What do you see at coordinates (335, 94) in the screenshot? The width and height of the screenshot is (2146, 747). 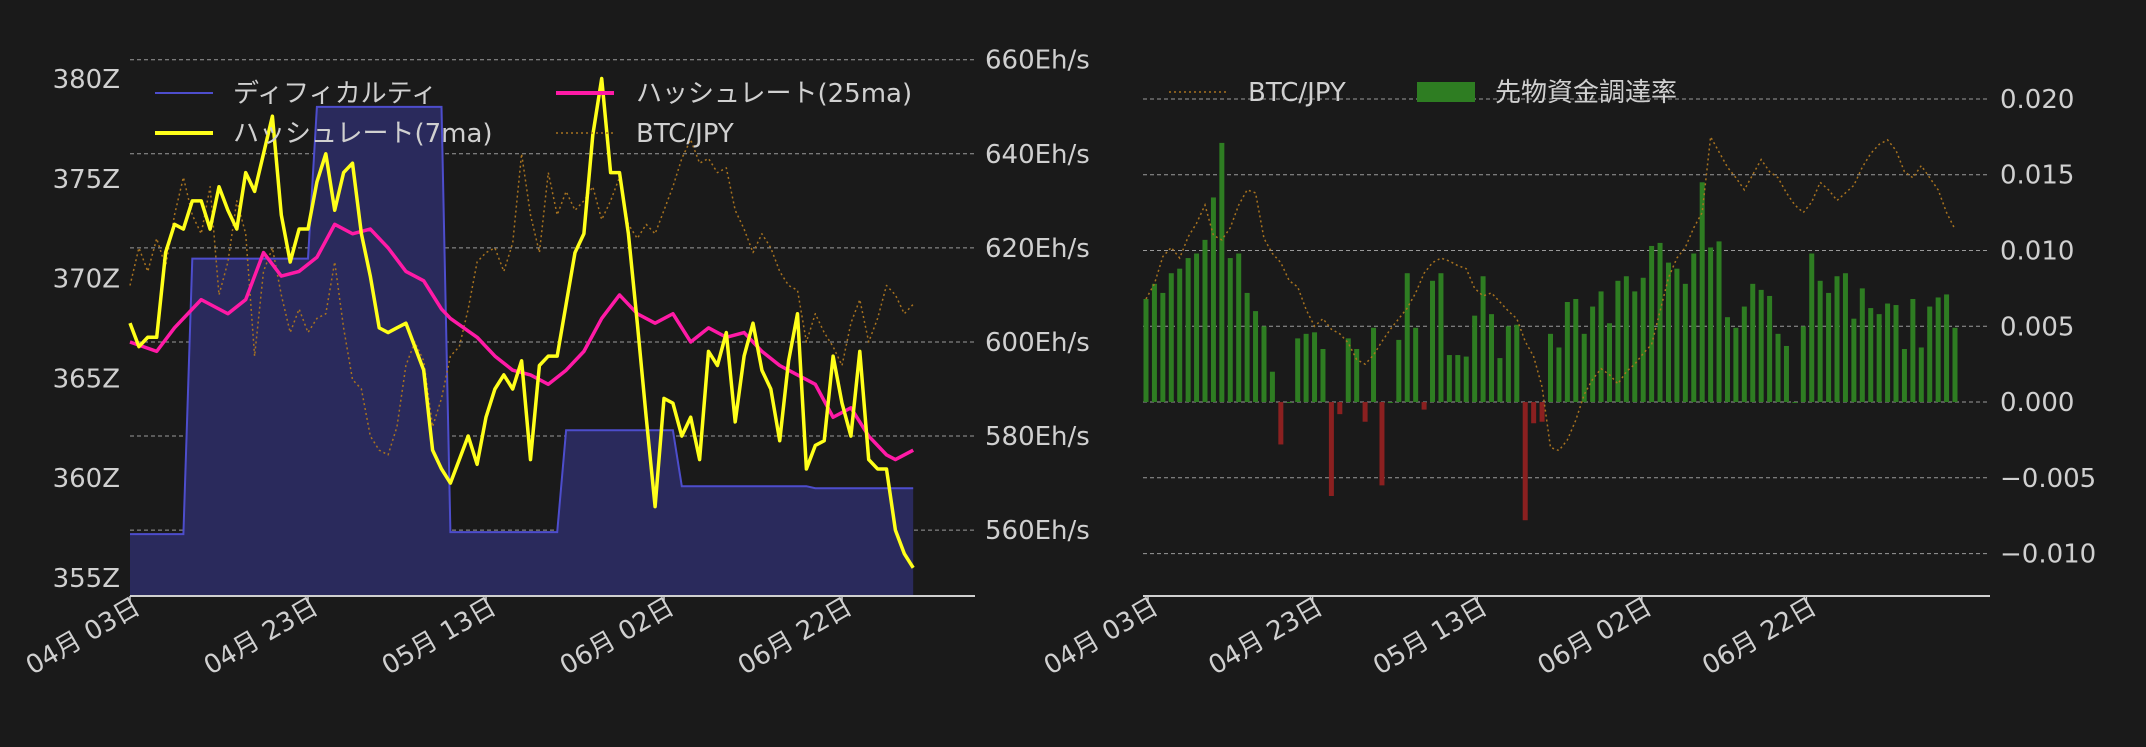 I see `legend-label-difficulty: ディフィカルティ` at bounding box center [335, 94].